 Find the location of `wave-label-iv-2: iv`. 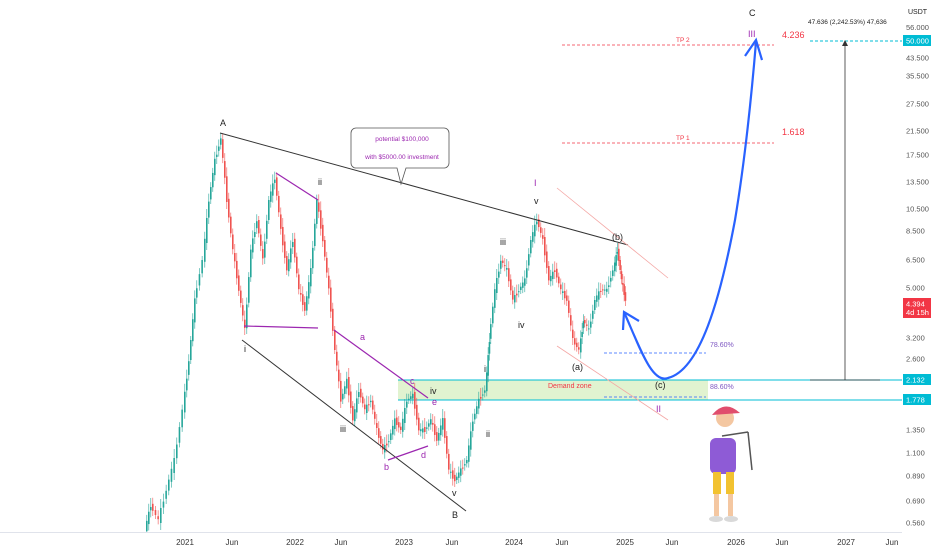

wave-label-iv-2: iv is located at coordinates (521, 325).